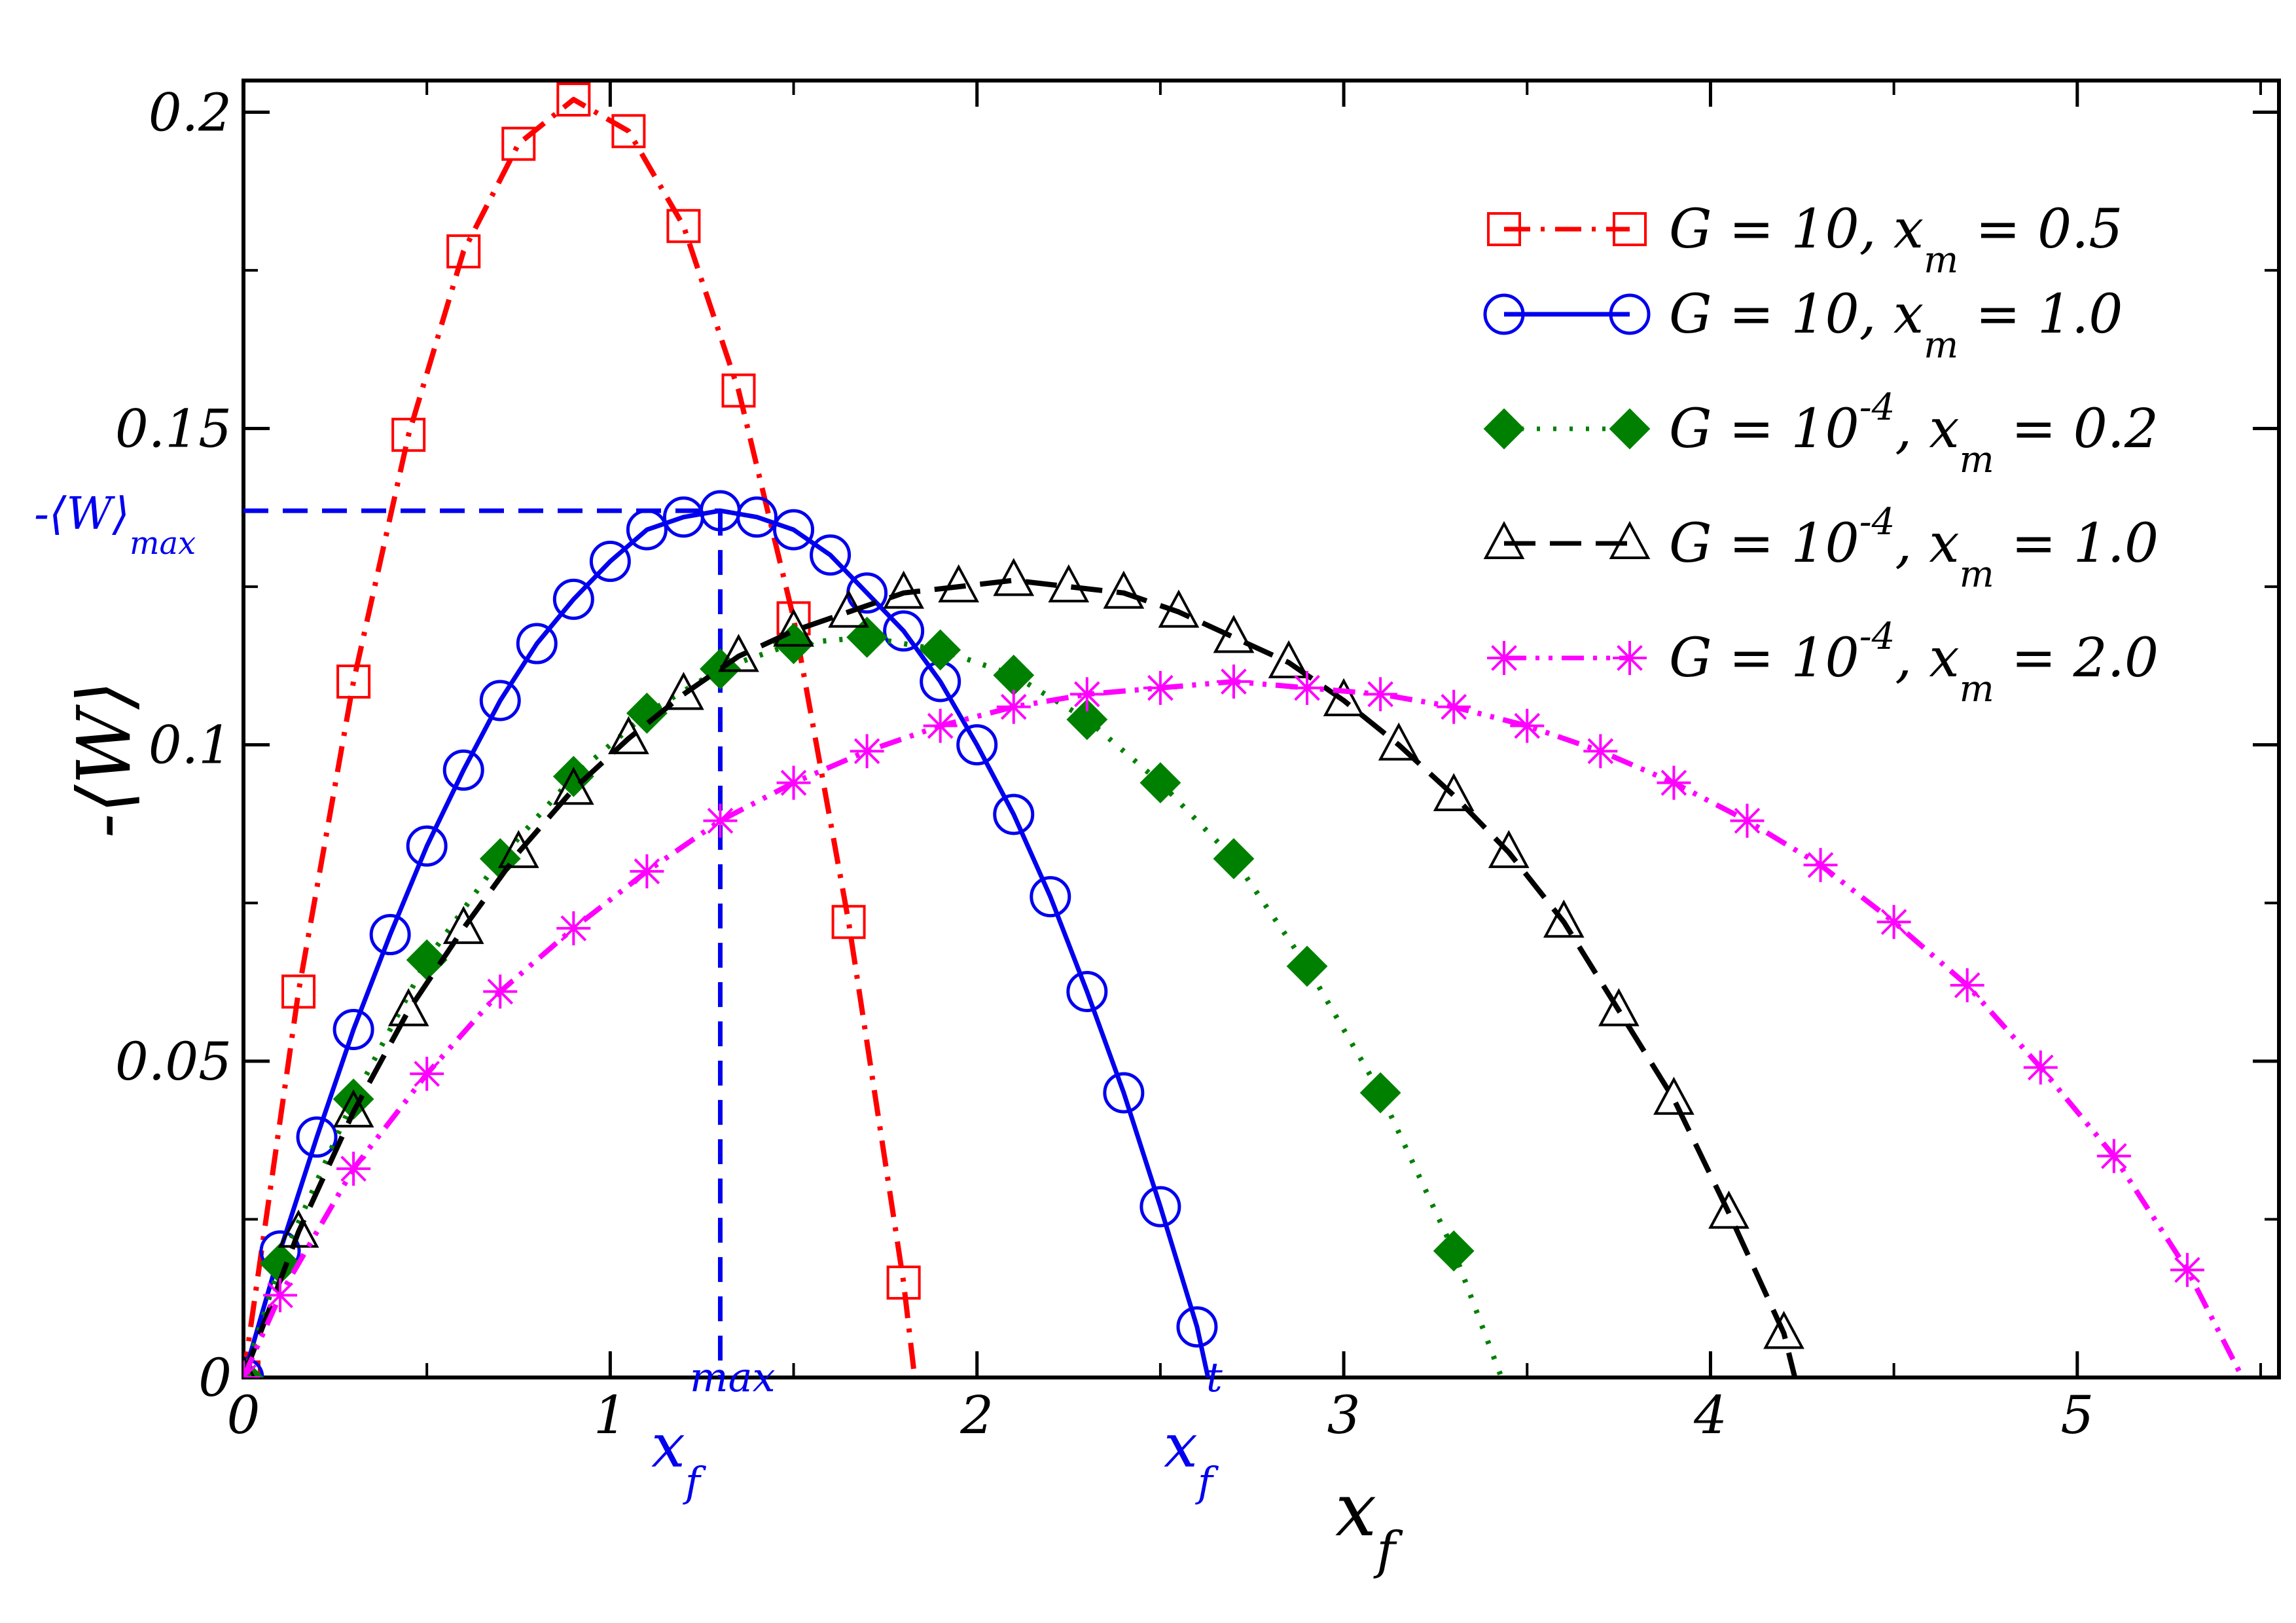  What do you see at coordinates (713, 1429) in the screenshot?
I see `xfmax-label: xfmax` at bounding box center [713, 1429].